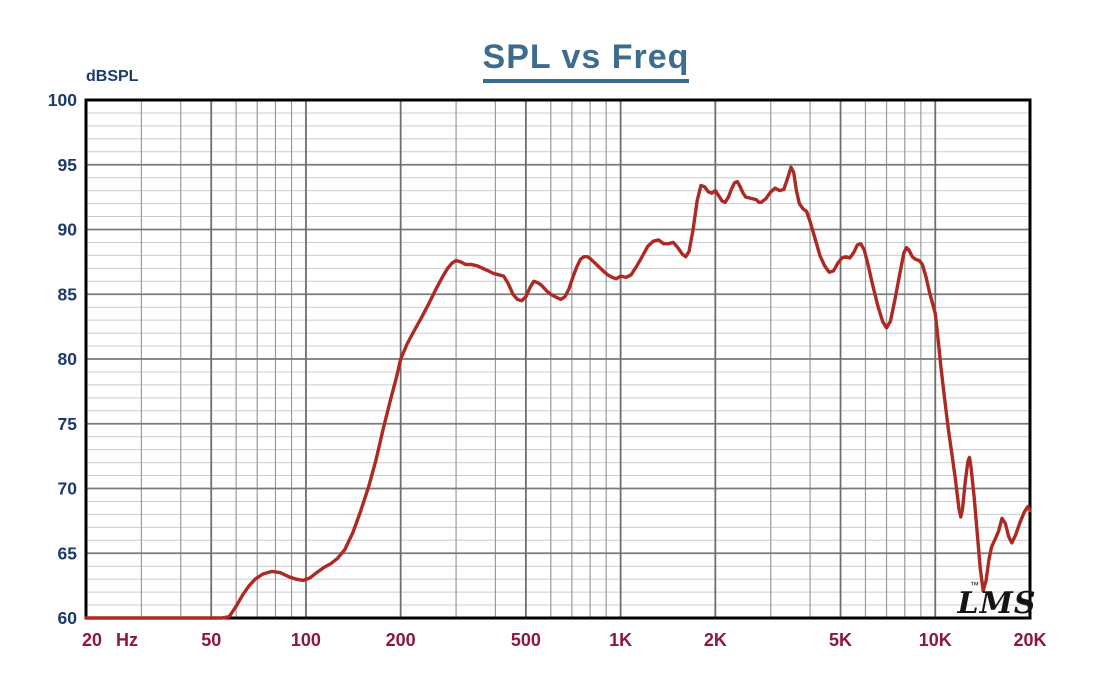  Describe the element at coordinates (68, 618) in the screenshot. I see `y-tick-label-60: 60` at that location.